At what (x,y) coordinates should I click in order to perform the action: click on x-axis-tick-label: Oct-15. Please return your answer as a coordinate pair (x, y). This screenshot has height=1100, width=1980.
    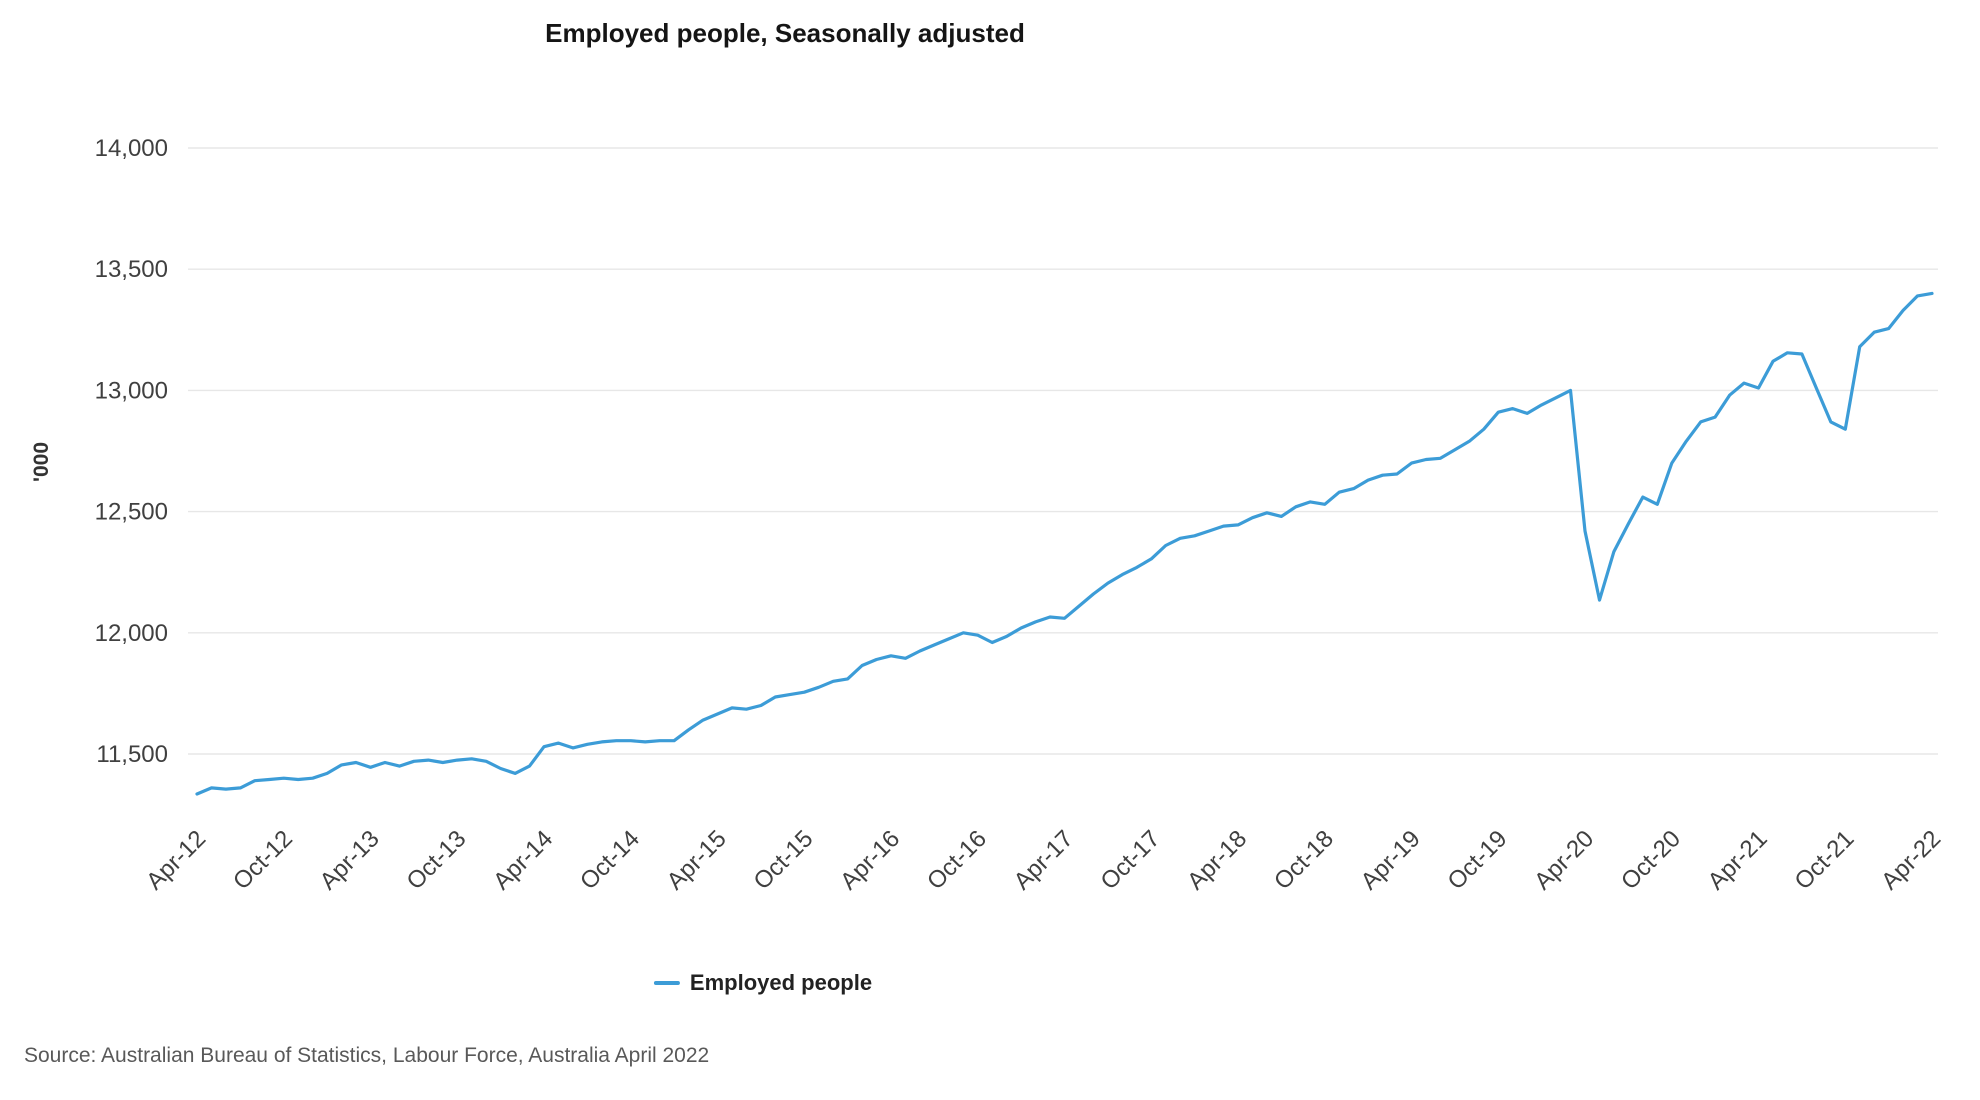
    Looking at the image, I should click on (783, 860).